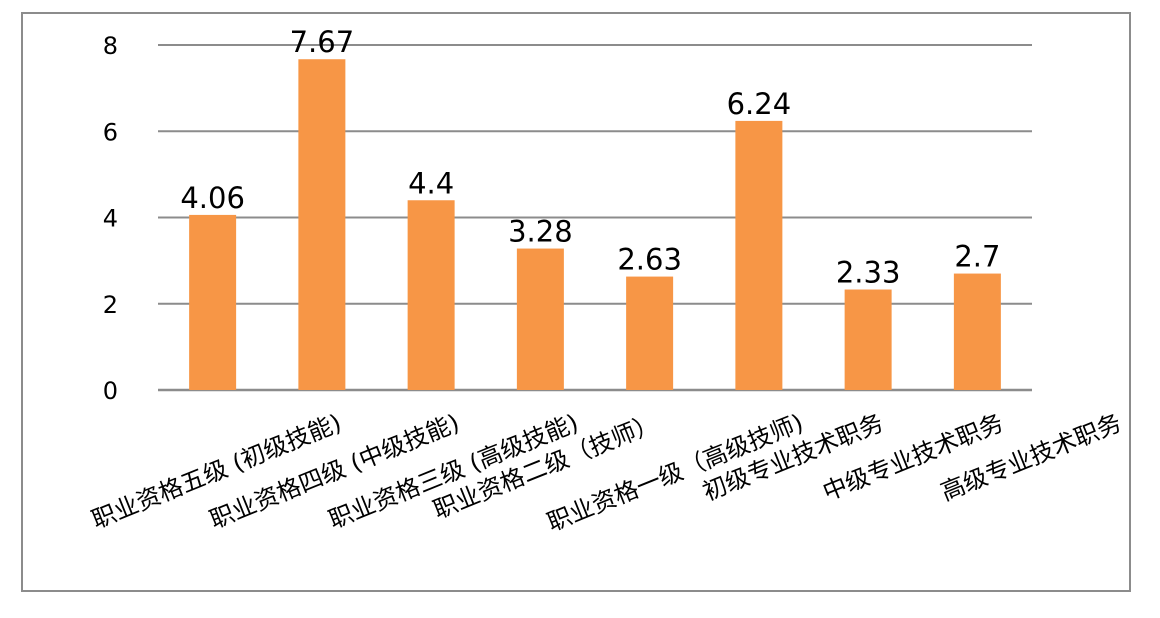 Image resolution: width=1160 pixels, height=618 pixels. I want to click on y-tick-label: 6, so click(110, 132).